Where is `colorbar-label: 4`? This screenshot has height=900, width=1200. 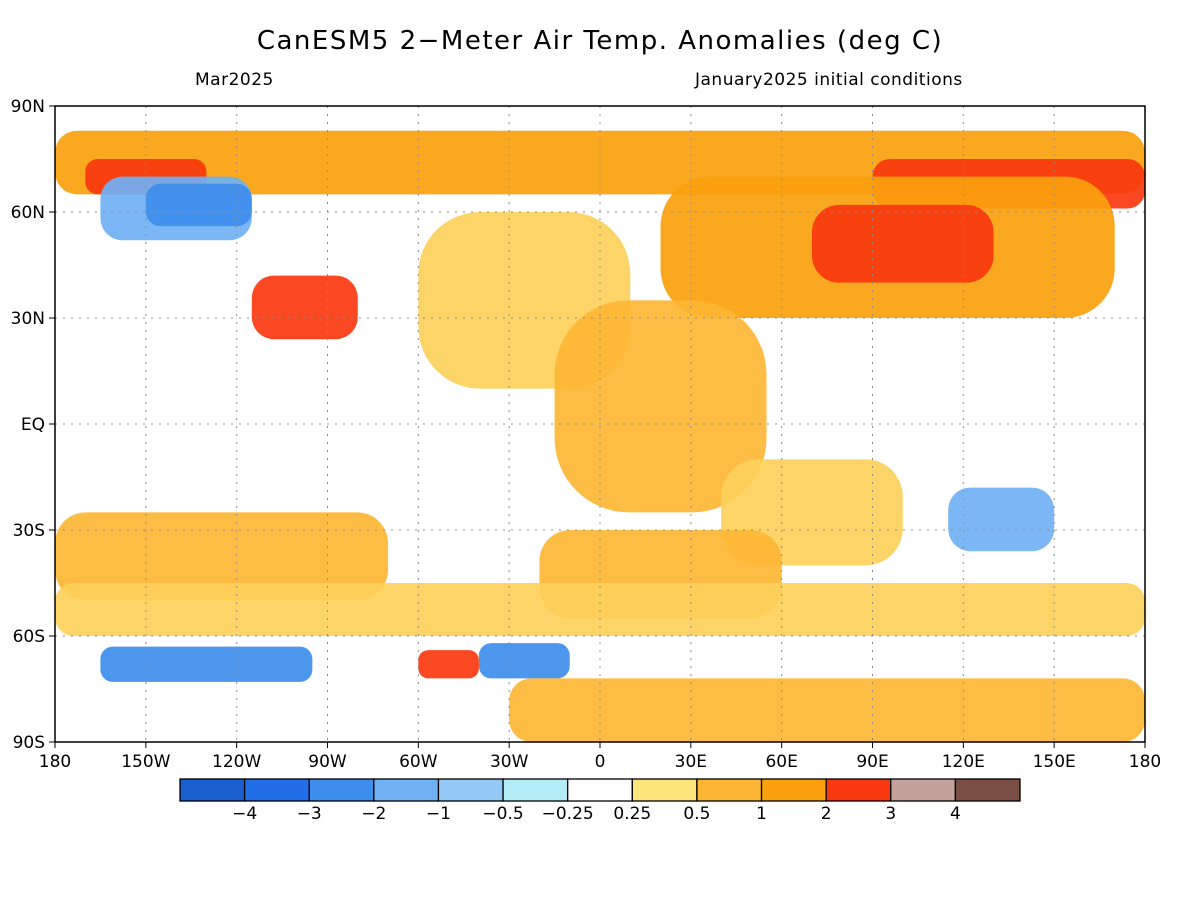
colorbar-label: 4 is located at coordinates (955, 814).